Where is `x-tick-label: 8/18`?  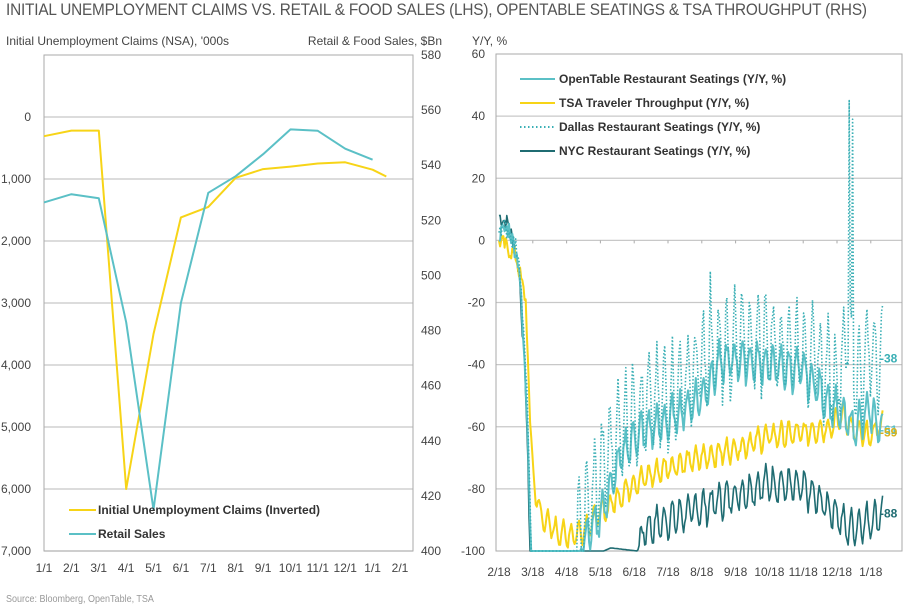 x-tick-label: 8/18 is located at coordinates (702, 572).